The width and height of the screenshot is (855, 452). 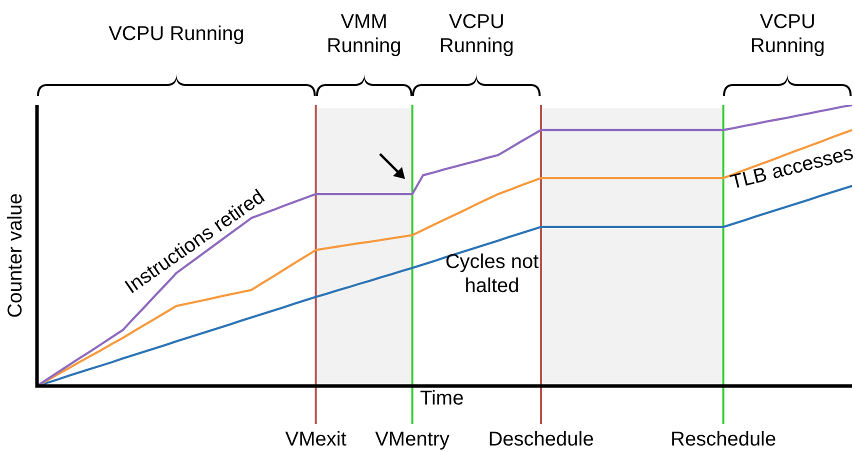 I want to click on series-label: Cycles not halted, so click(x=492, y=274).